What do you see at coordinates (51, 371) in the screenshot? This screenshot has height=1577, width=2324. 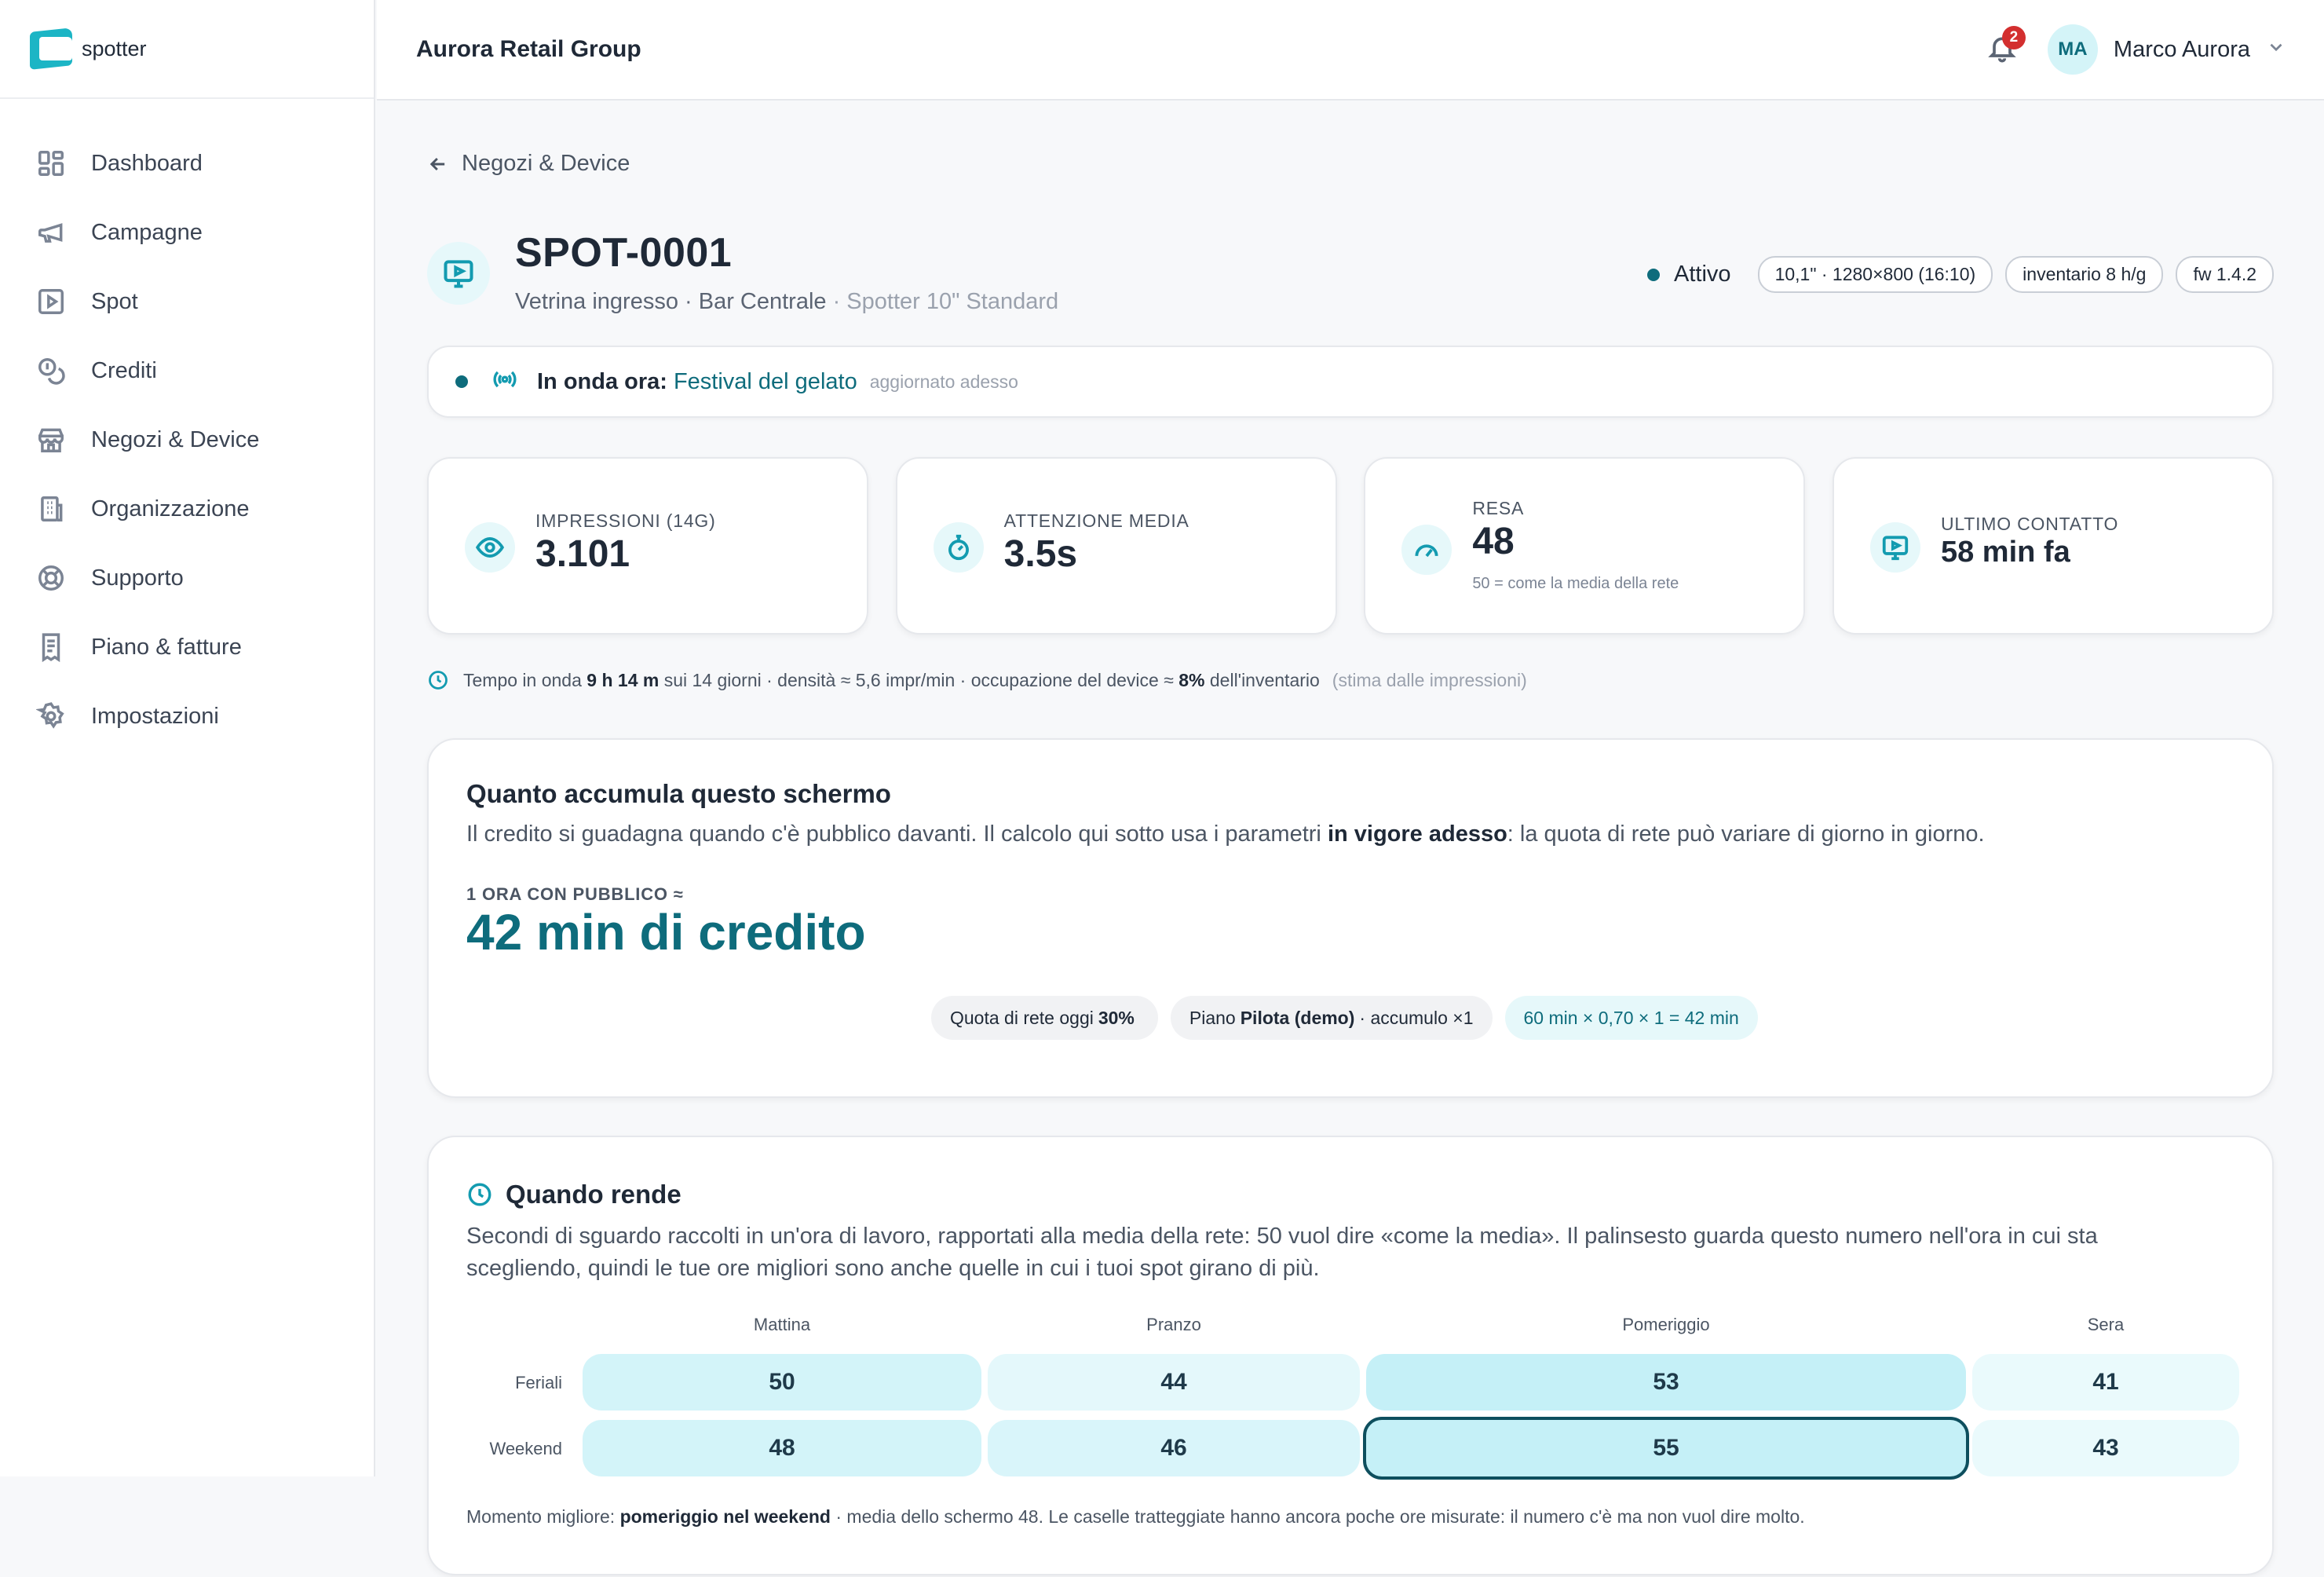 I see `coins-icon` at bounding box center [51, 371].